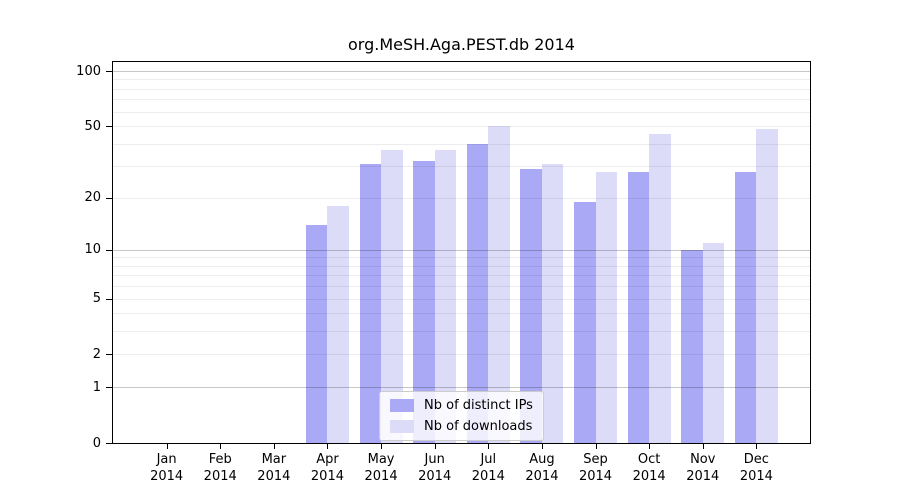  Describe the element at coordinates (638, 307) in the screenshot. I see `bar-ips-oct` at that location.